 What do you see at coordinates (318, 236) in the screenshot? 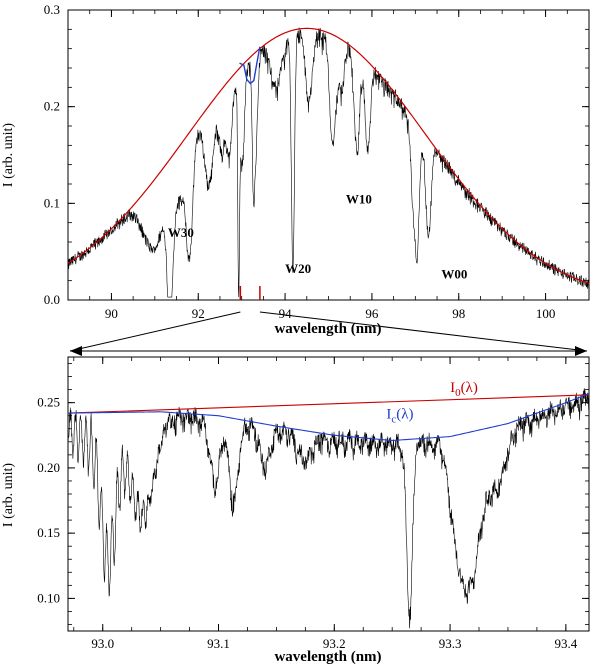
I see `top-band-labels: W30 W20 W10 W00` at bounding box center [318, 236].